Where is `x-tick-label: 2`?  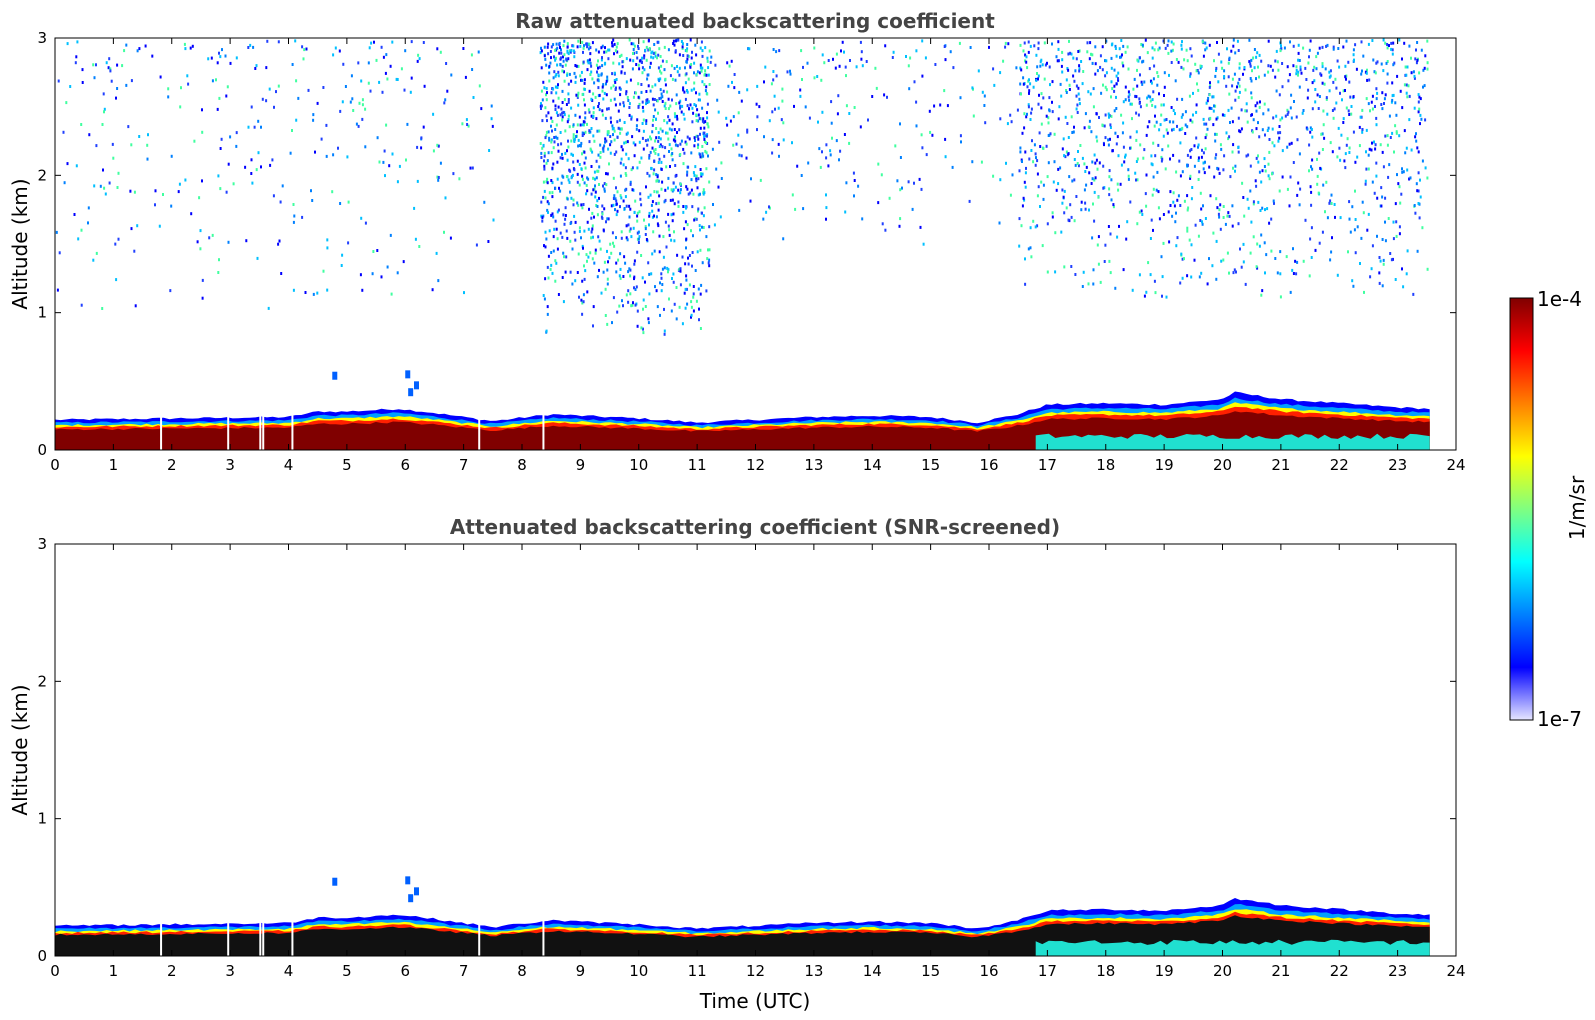 x-tick-label: 2 is located at coordinates (172, 971).